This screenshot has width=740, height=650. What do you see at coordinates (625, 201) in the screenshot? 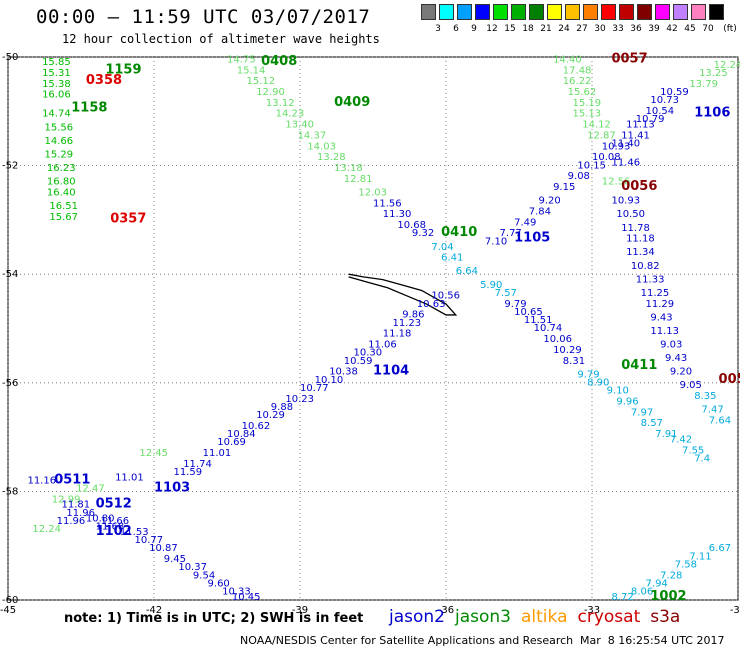
I see `swh-value-label: 10.93` at bounding box center [625, 201].